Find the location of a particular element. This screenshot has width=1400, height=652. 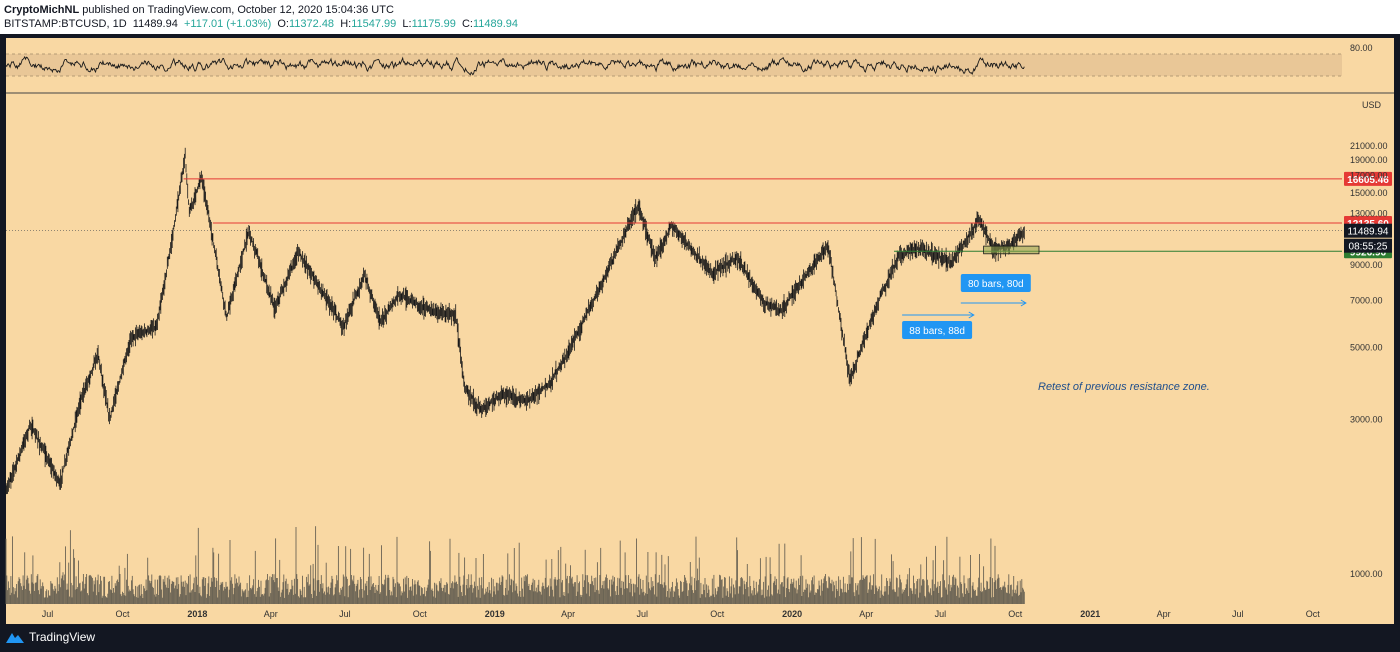

symbol-label: BITSTAMP:BTCUSD, 1D is located at coordinates (65, 24).